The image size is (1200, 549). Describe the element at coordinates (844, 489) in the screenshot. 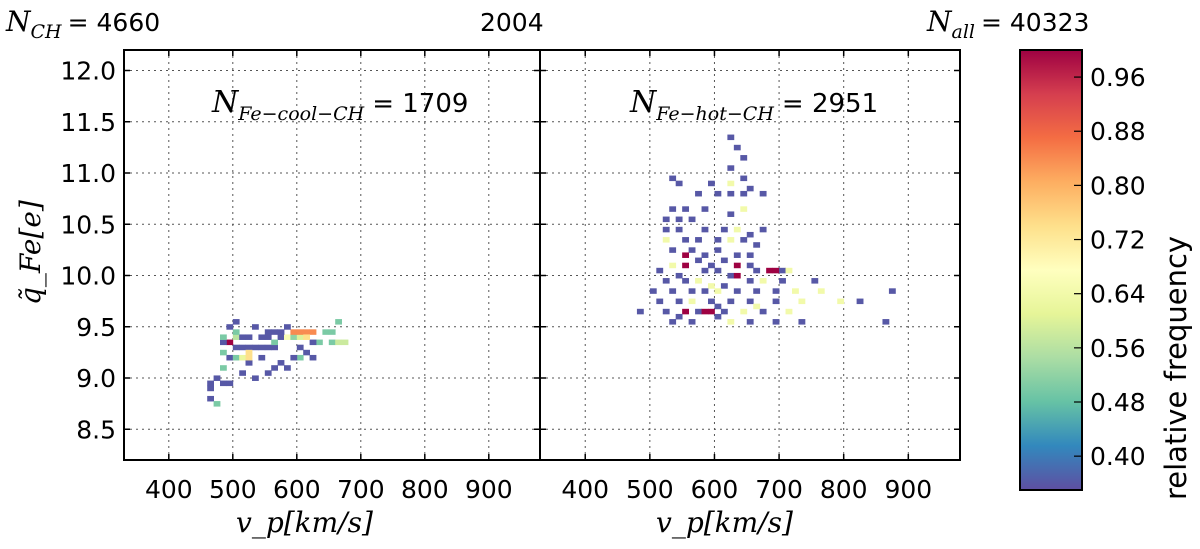

I see `x-tick-label: 800` at that location.